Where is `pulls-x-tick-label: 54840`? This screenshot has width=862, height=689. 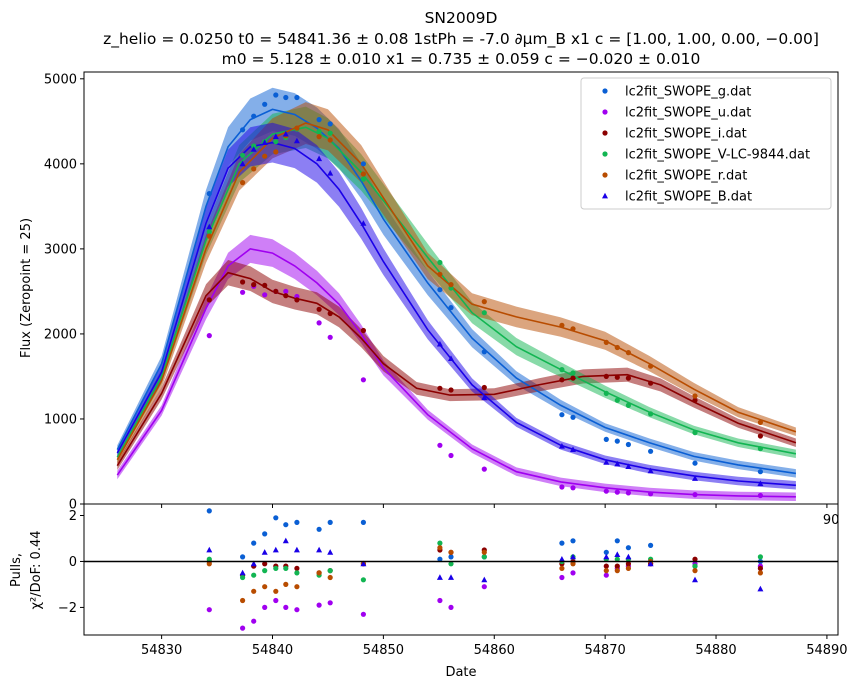
pulls-x-tick-label: 54840 is located at coordinates (272, 650).